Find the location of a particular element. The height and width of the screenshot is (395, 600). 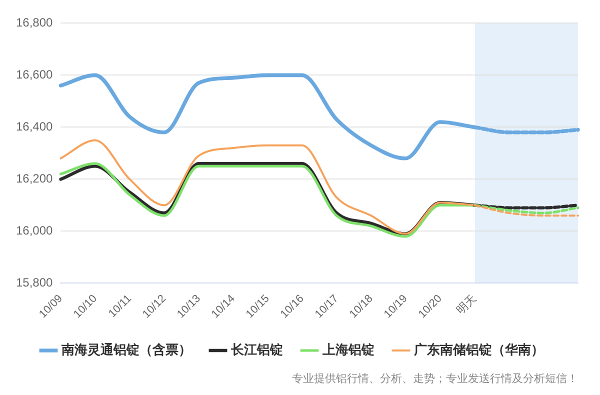

legend-label: 上海铝锭 is located at coordinates (348, 350).